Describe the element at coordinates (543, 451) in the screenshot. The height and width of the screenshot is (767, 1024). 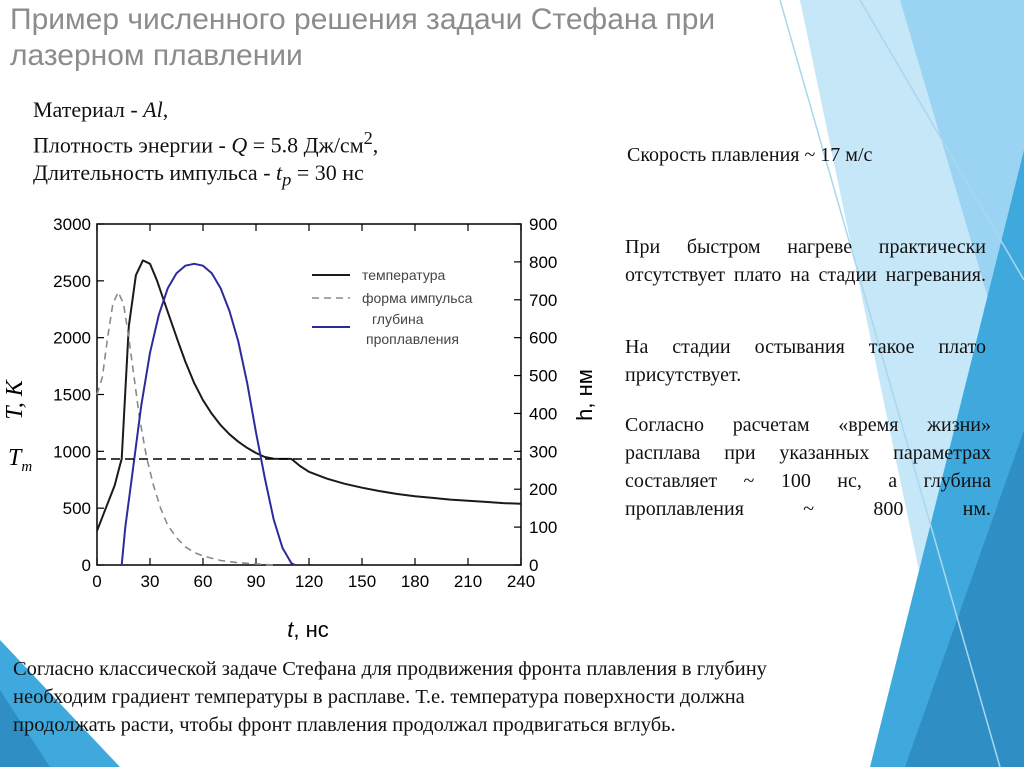
I see `y-right-tick-label: 300` at that location.